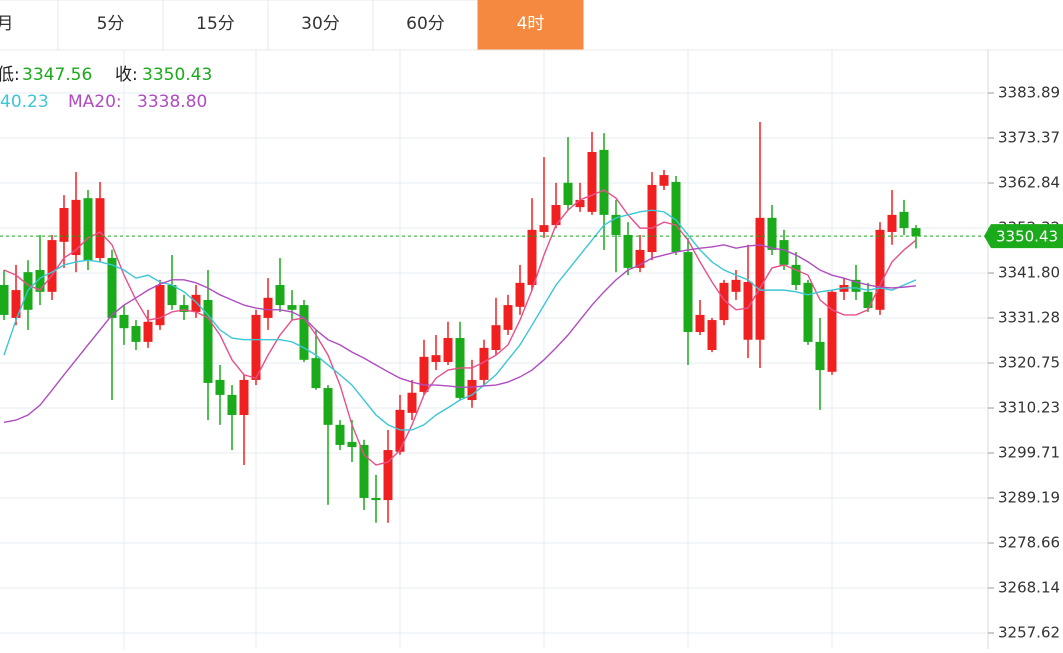  I want to click on close-value: 3350.43, so click(177, 75).